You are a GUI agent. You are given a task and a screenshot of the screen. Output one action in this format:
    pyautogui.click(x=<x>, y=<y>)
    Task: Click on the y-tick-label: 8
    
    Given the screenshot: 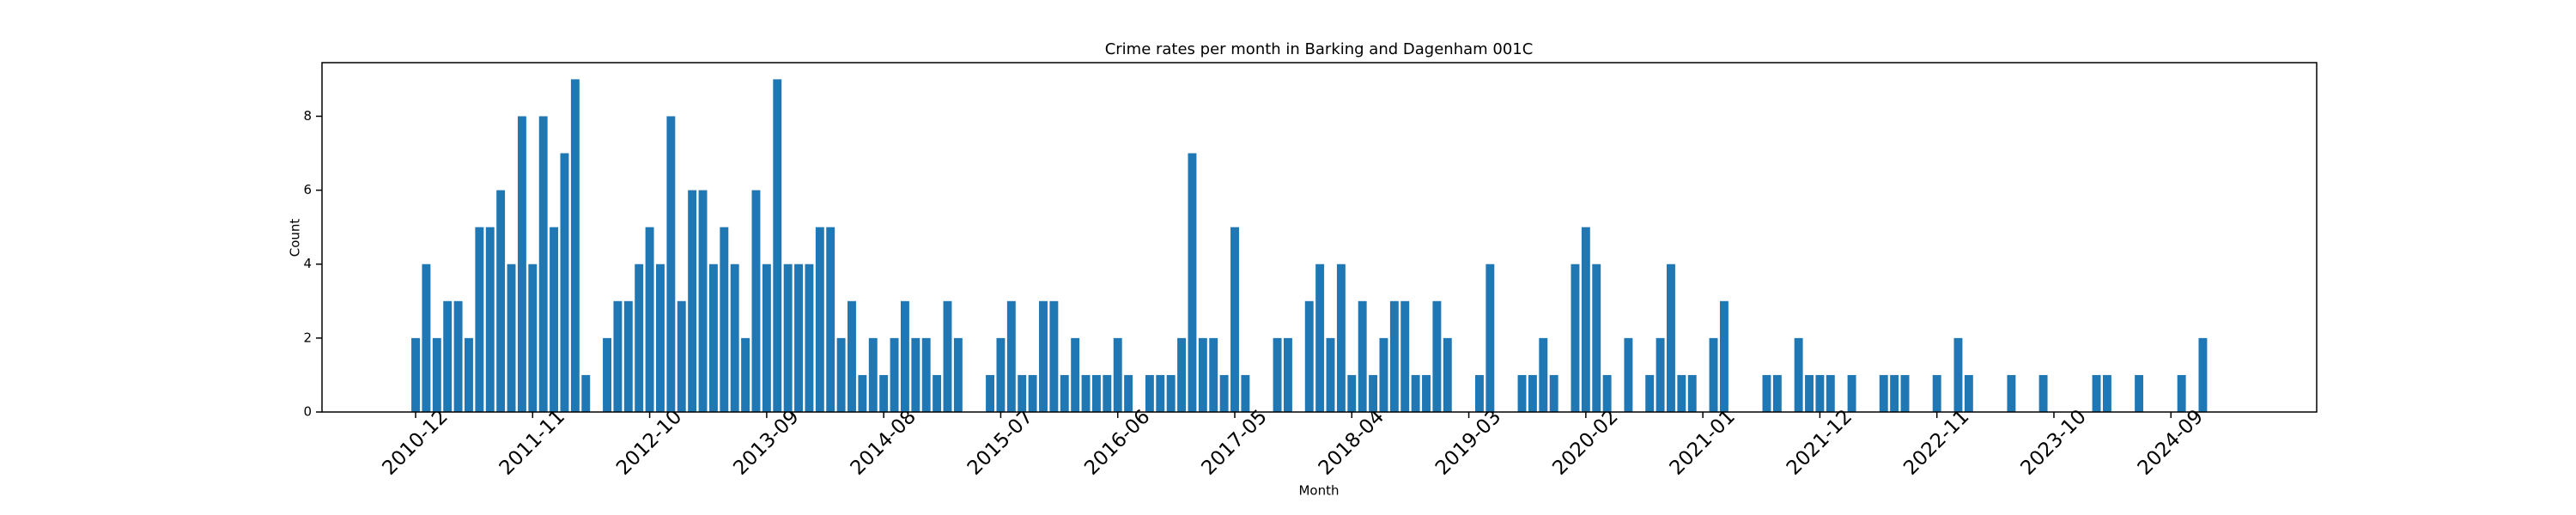 What is the action you would take?
    pyautogui.click(x=307, y=116)
    